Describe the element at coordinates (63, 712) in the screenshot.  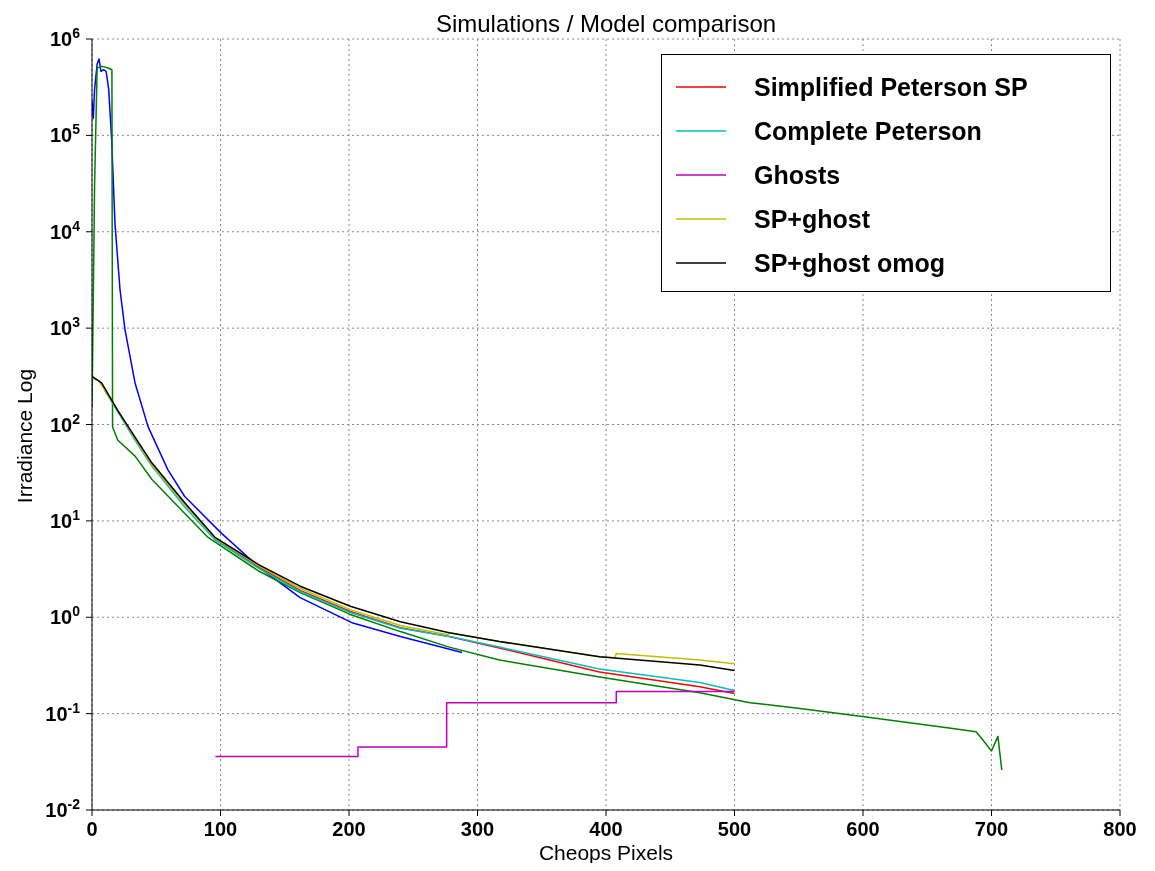
I see `y-tick-label: 10$^{-1}$` at that location.